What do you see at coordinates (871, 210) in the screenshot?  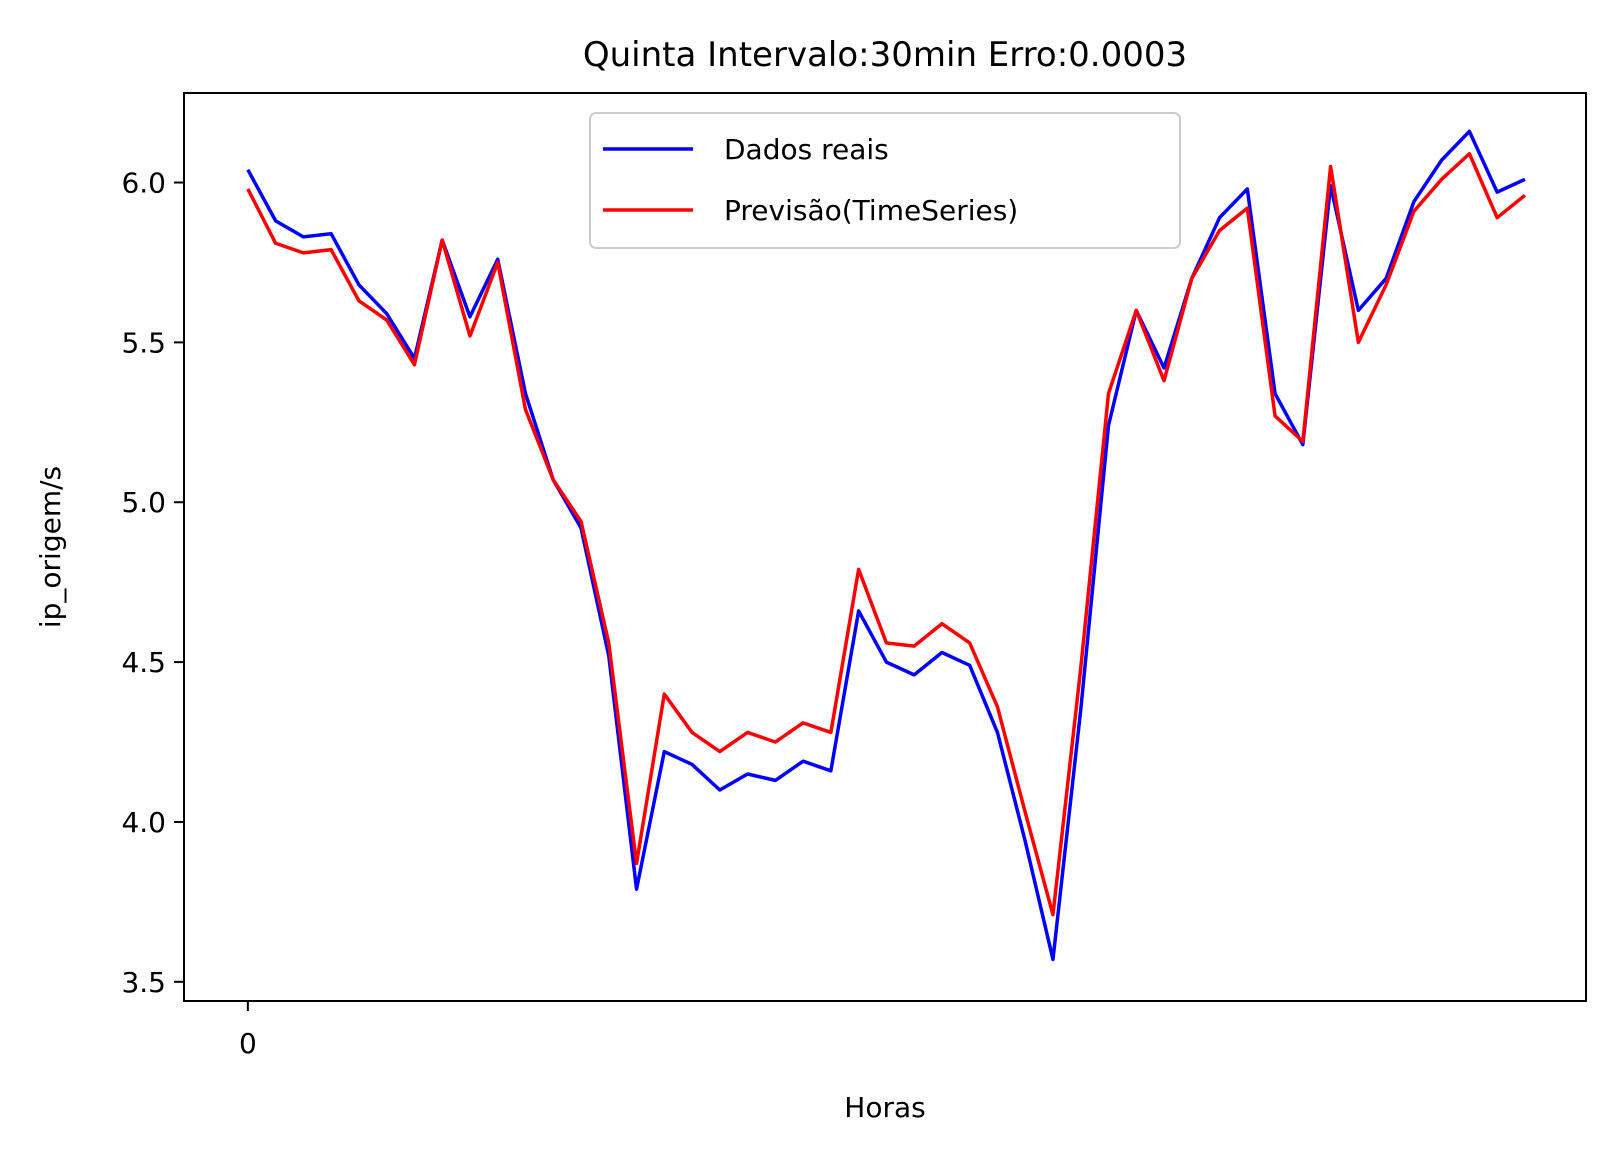 I see `legend-label-previsao: Previsão(TimeSeries)` at bounding box center [871, 210].